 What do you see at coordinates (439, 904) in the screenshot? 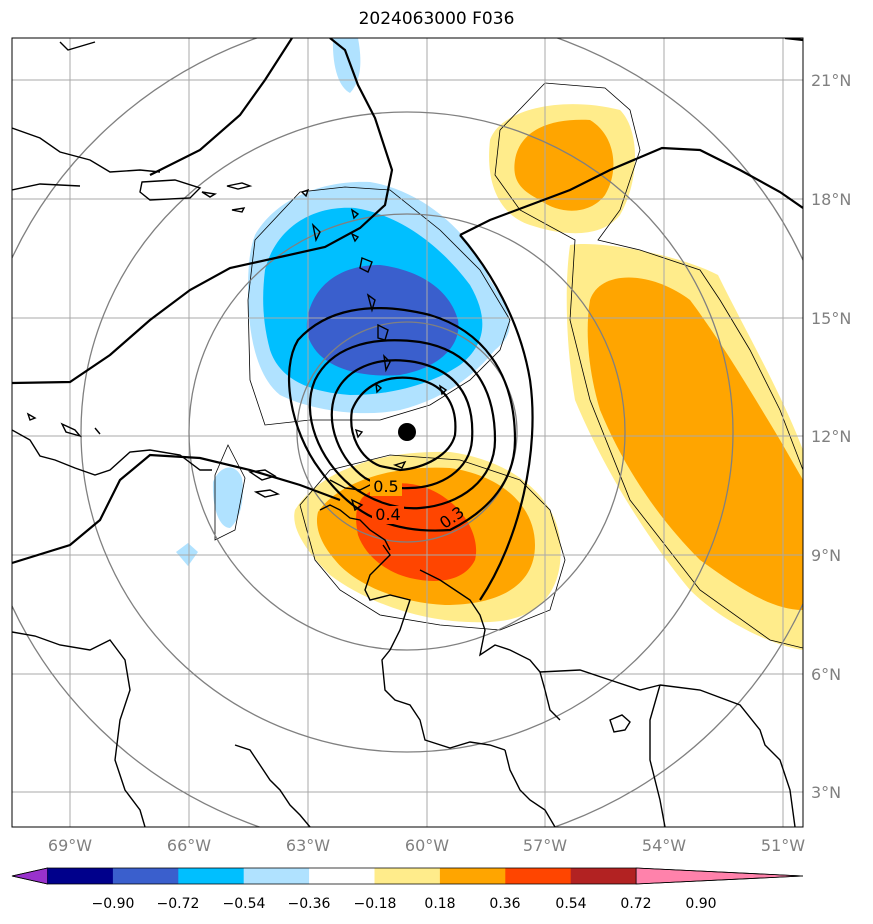
I see `colorbar-tick: 0.18` at bounding box center [439, 904].